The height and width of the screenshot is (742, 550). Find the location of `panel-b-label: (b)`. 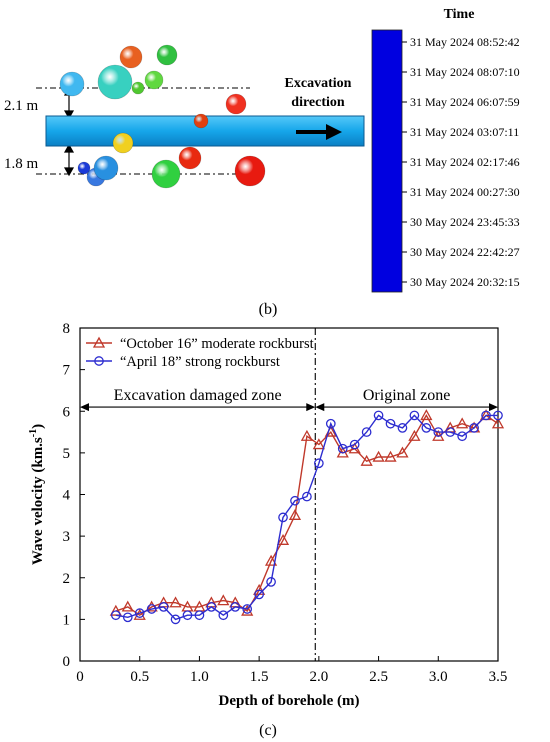

panel-b-label: (b) is located at coordinates (268, 309).